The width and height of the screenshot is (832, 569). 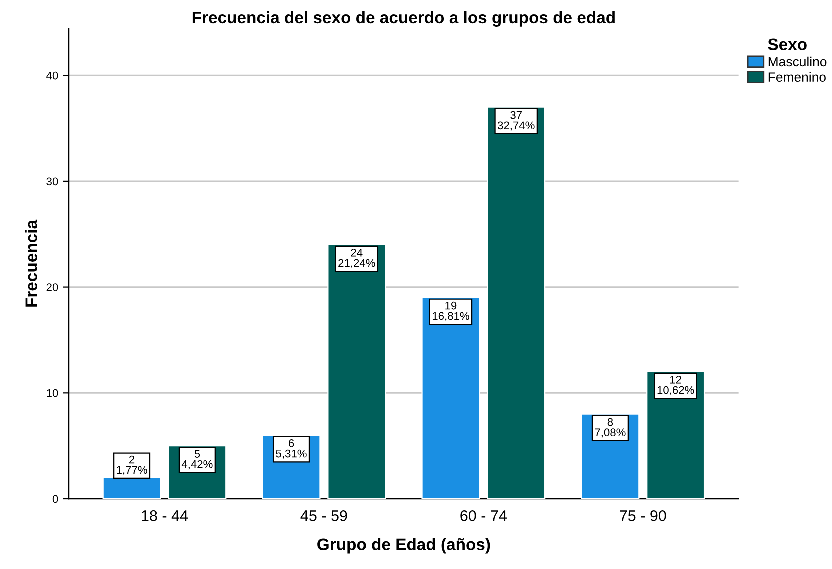 I want to click on x-tick-label: 60 - 74, so click(x=484, y=516).